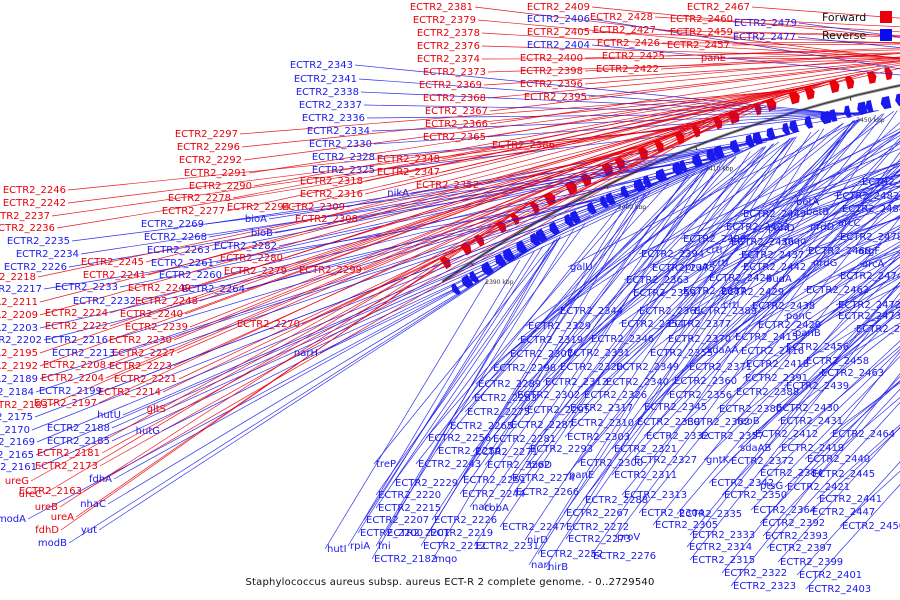 This screenshot has width=900, height=600. I want to click on gene-label: ECTR2_2290, so click(220, 186).